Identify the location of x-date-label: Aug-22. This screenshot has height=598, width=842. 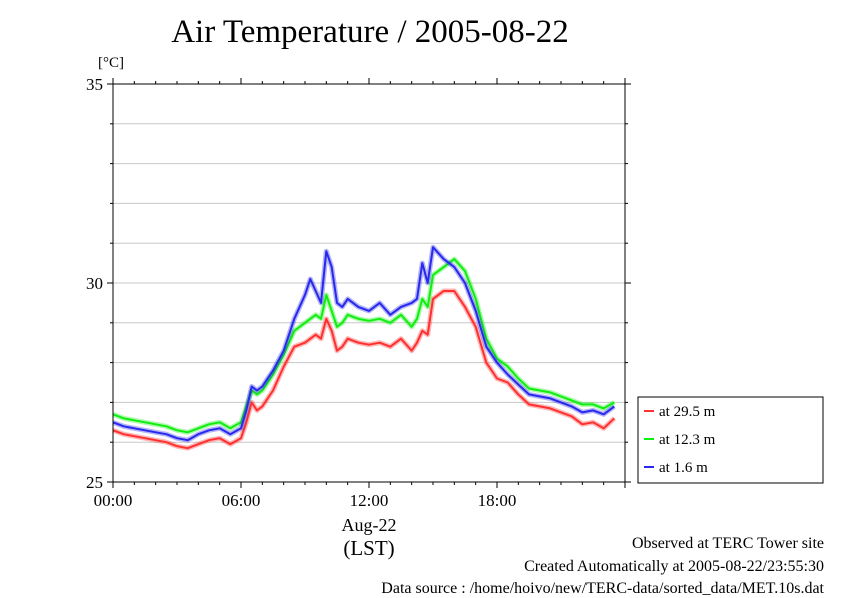
(369, 525).